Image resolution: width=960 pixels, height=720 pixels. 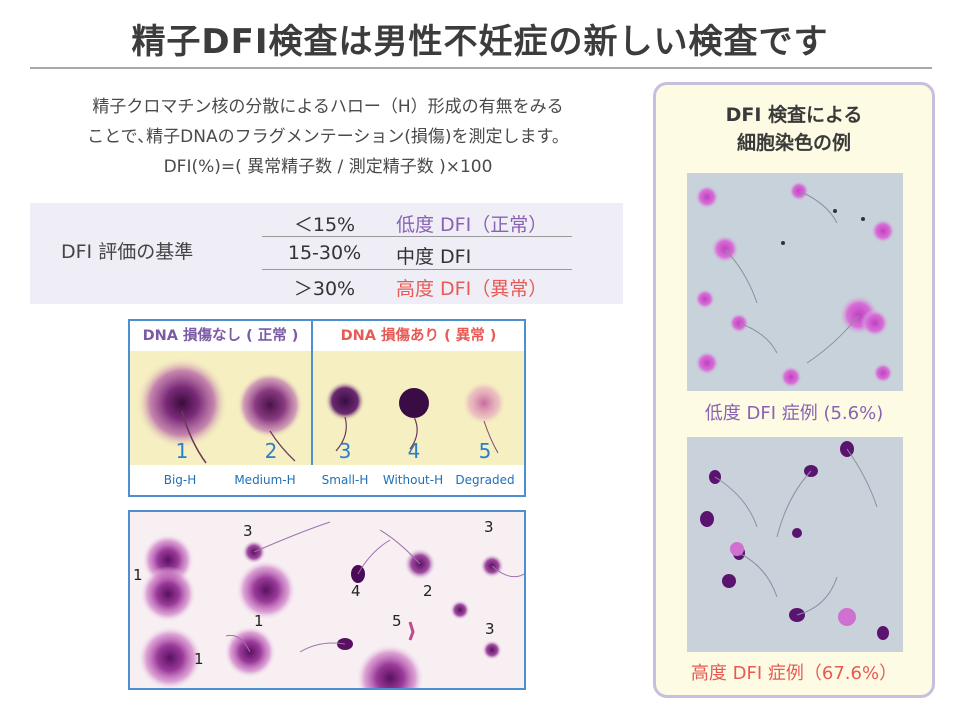 What do you see at coordinates (794, 673) in the screenshot?
I see `high-dfi-caption: 高度 DFI 症例（67.6%）` at bounding box center [794, 673].